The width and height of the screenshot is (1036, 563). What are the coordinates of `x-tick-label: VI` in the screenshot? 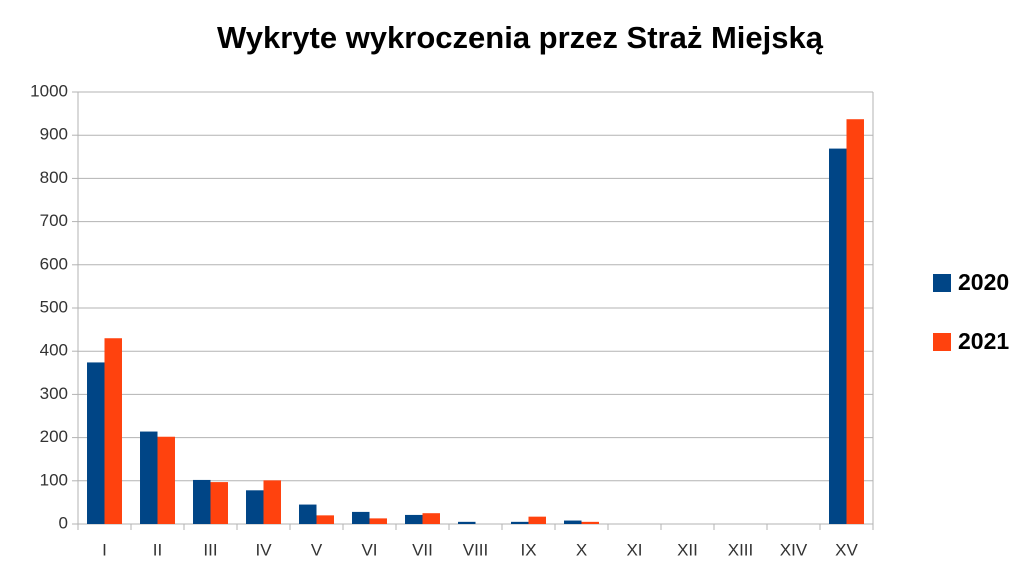 It's located at (369, 549).